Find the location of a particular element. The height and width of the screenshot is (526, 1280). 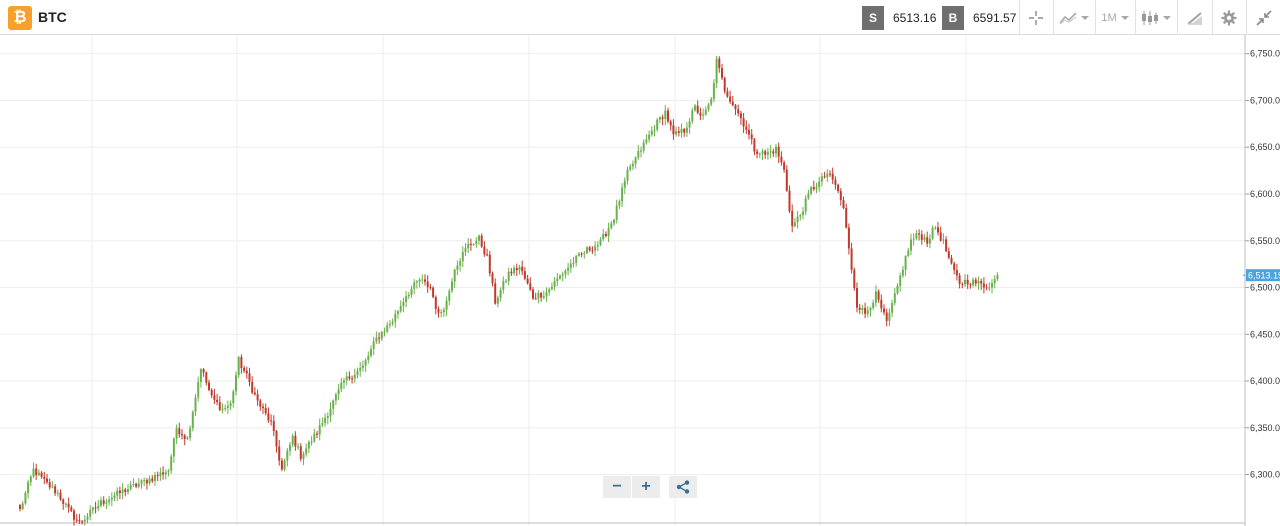

zoom-out-button: − is located at coordinates (617, 487).